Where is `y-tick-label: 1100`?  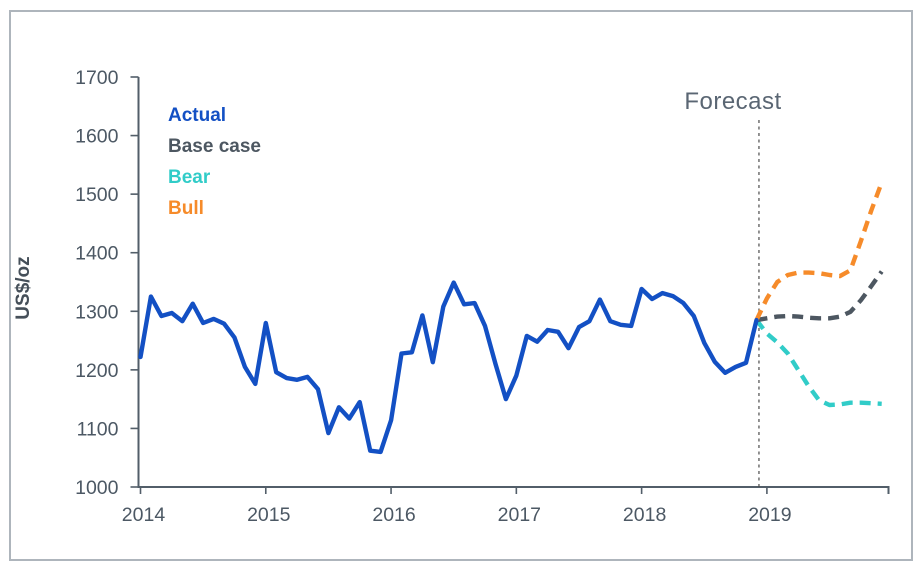
y-tick-label: 1100 is located at coordinates (98, 429).